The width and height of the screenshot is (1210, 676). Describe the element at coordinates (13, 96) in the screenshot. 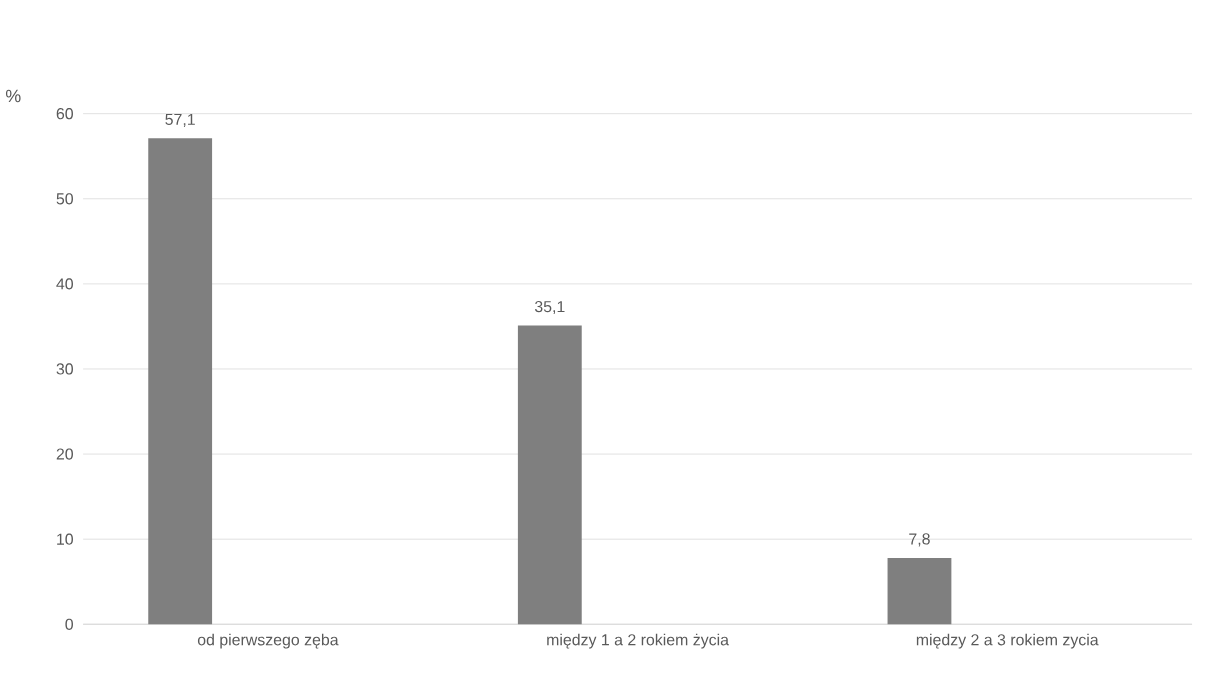

I see `y-axis-title: %` at that location.